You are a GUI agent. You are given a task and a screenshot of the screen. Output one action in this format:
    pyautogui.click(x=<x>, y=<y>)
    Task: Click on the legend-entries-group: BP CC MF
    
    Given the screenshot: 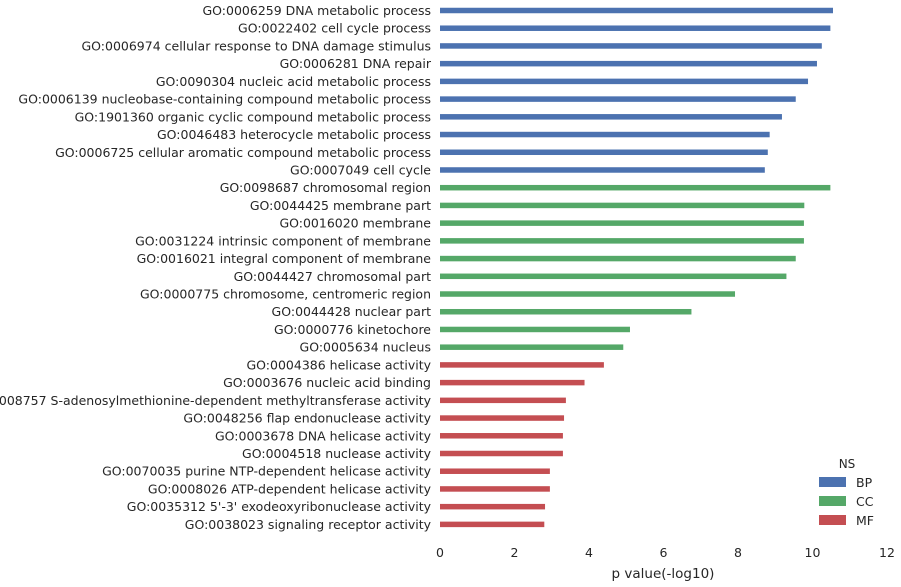 What is the action you would take?
    pyautogui.click(x=846, y=501)
    